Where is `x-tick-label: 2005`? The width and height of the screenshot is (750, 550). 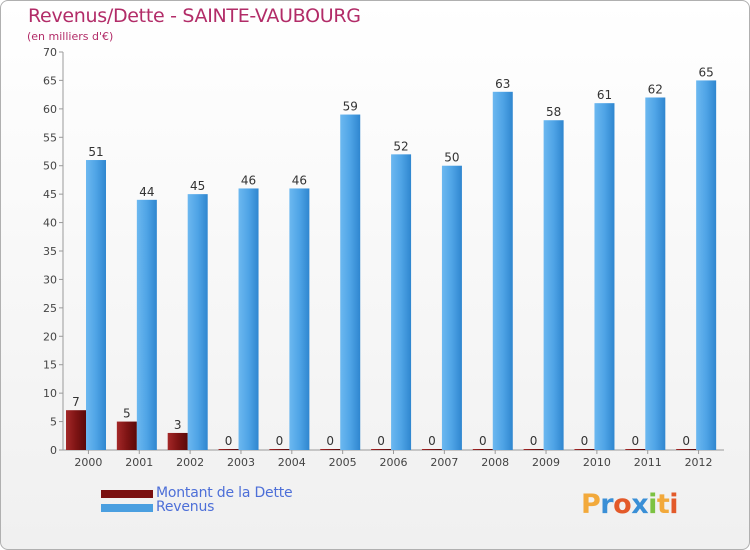 x-tick-label: 2005 is located at coordinates (343, 462).